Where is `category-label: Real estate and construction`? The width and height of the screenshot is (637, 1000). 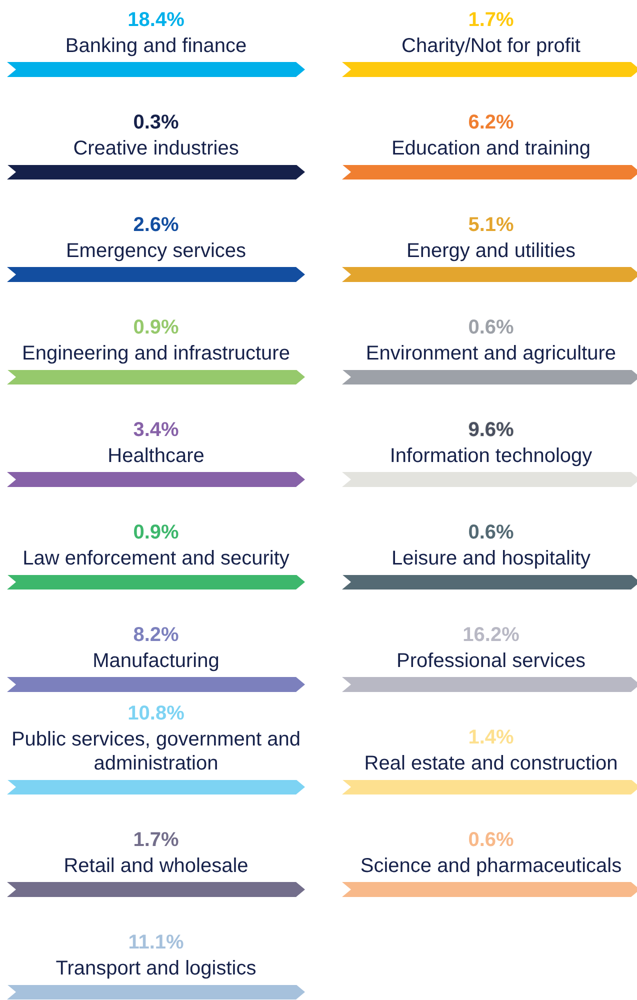
category-label: Real estate and construction is located at coordinates (491, 763).